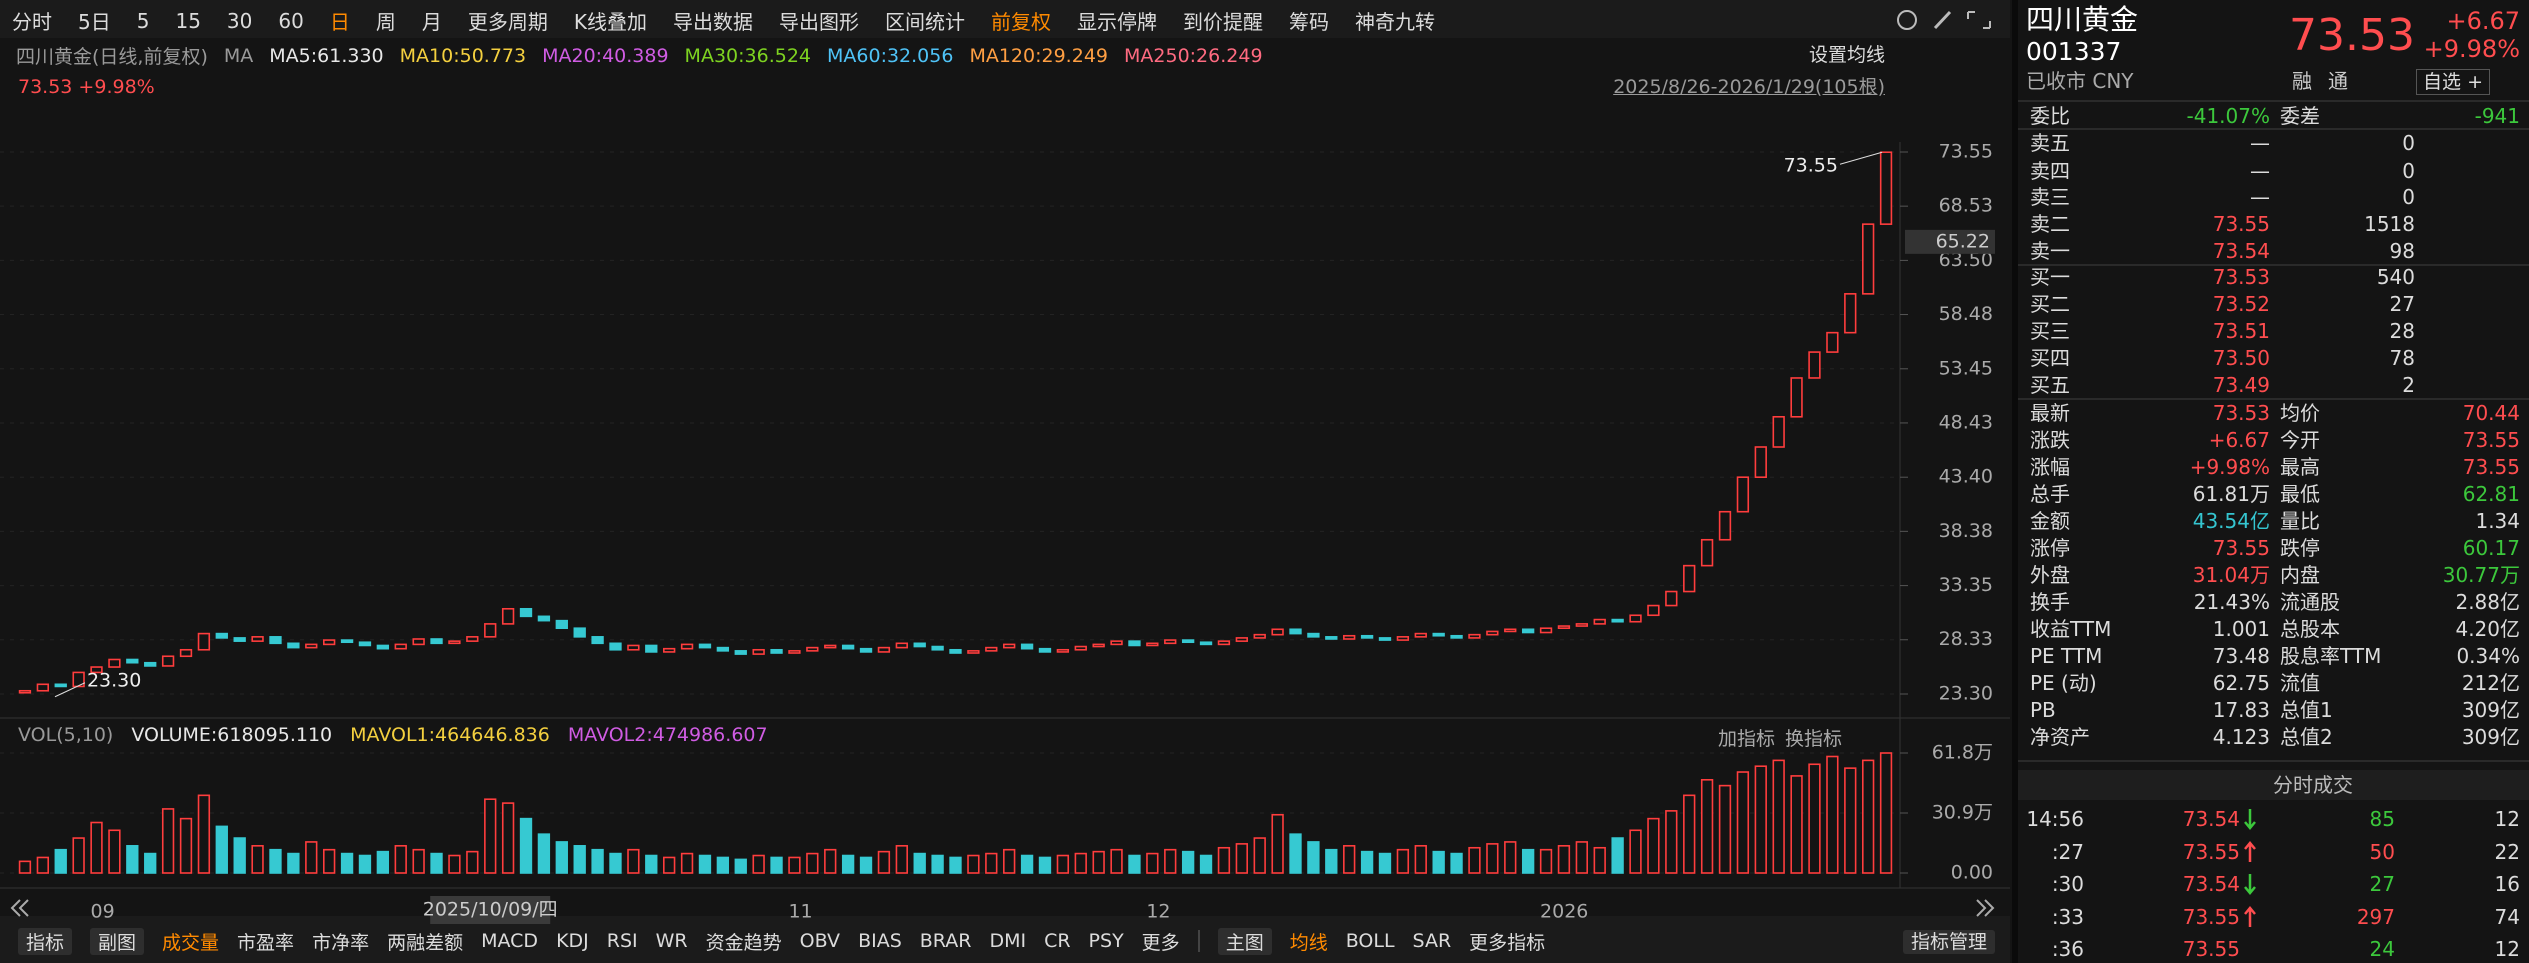 Image resolution: width=2529 pixels, height=963 pixels. Describe the element at coordinates (1962, 753) in the screenshot. I see `vol-label: 61.8万` at that location.